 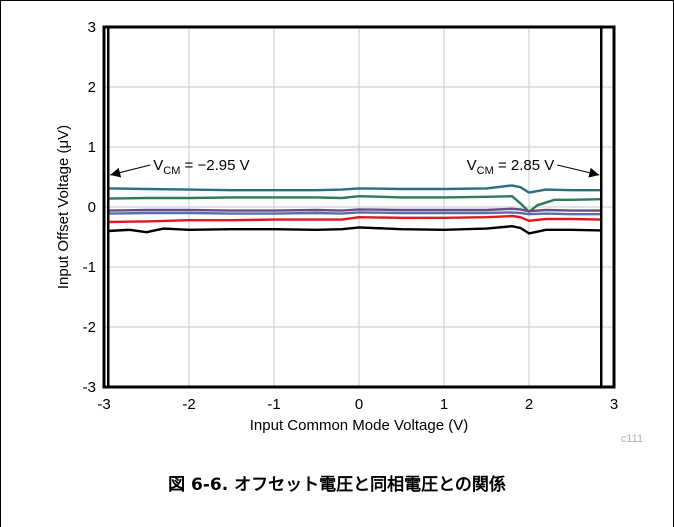 What do you see at coordinates (354, 209) in the screenshot?
I see `series-group` at bounding box center [354, 209].